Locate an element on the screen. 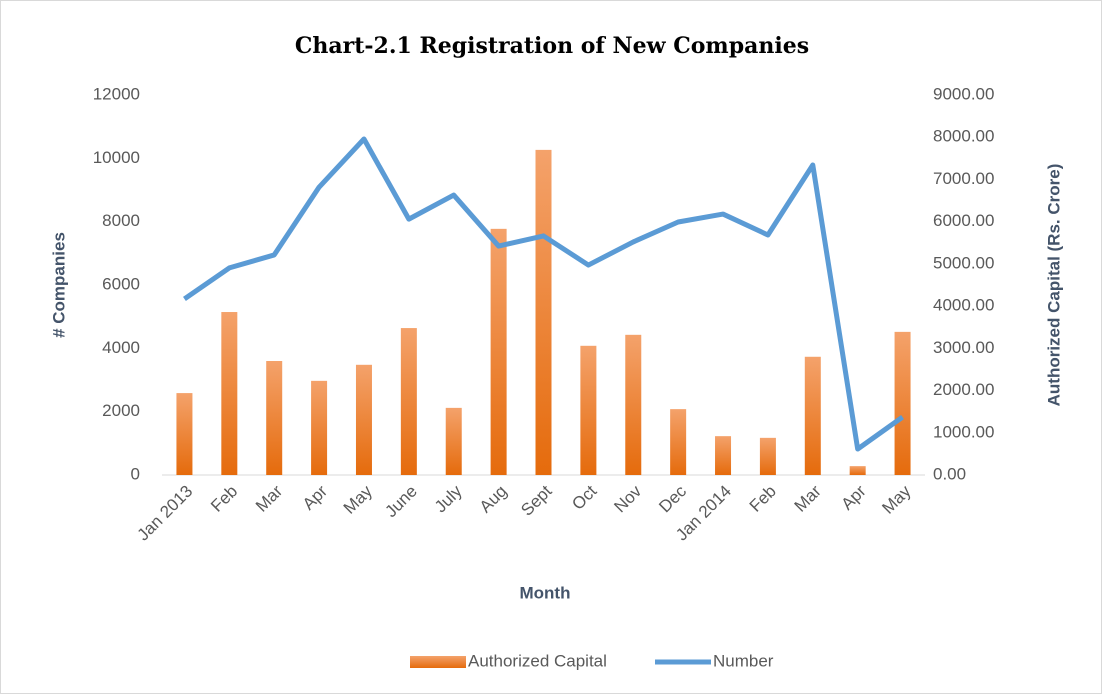 This screenshot has height=695, width=1103. y2-axis-title: Authorized Capital (Rs. Crore) is located at coordinates (1053, 285).